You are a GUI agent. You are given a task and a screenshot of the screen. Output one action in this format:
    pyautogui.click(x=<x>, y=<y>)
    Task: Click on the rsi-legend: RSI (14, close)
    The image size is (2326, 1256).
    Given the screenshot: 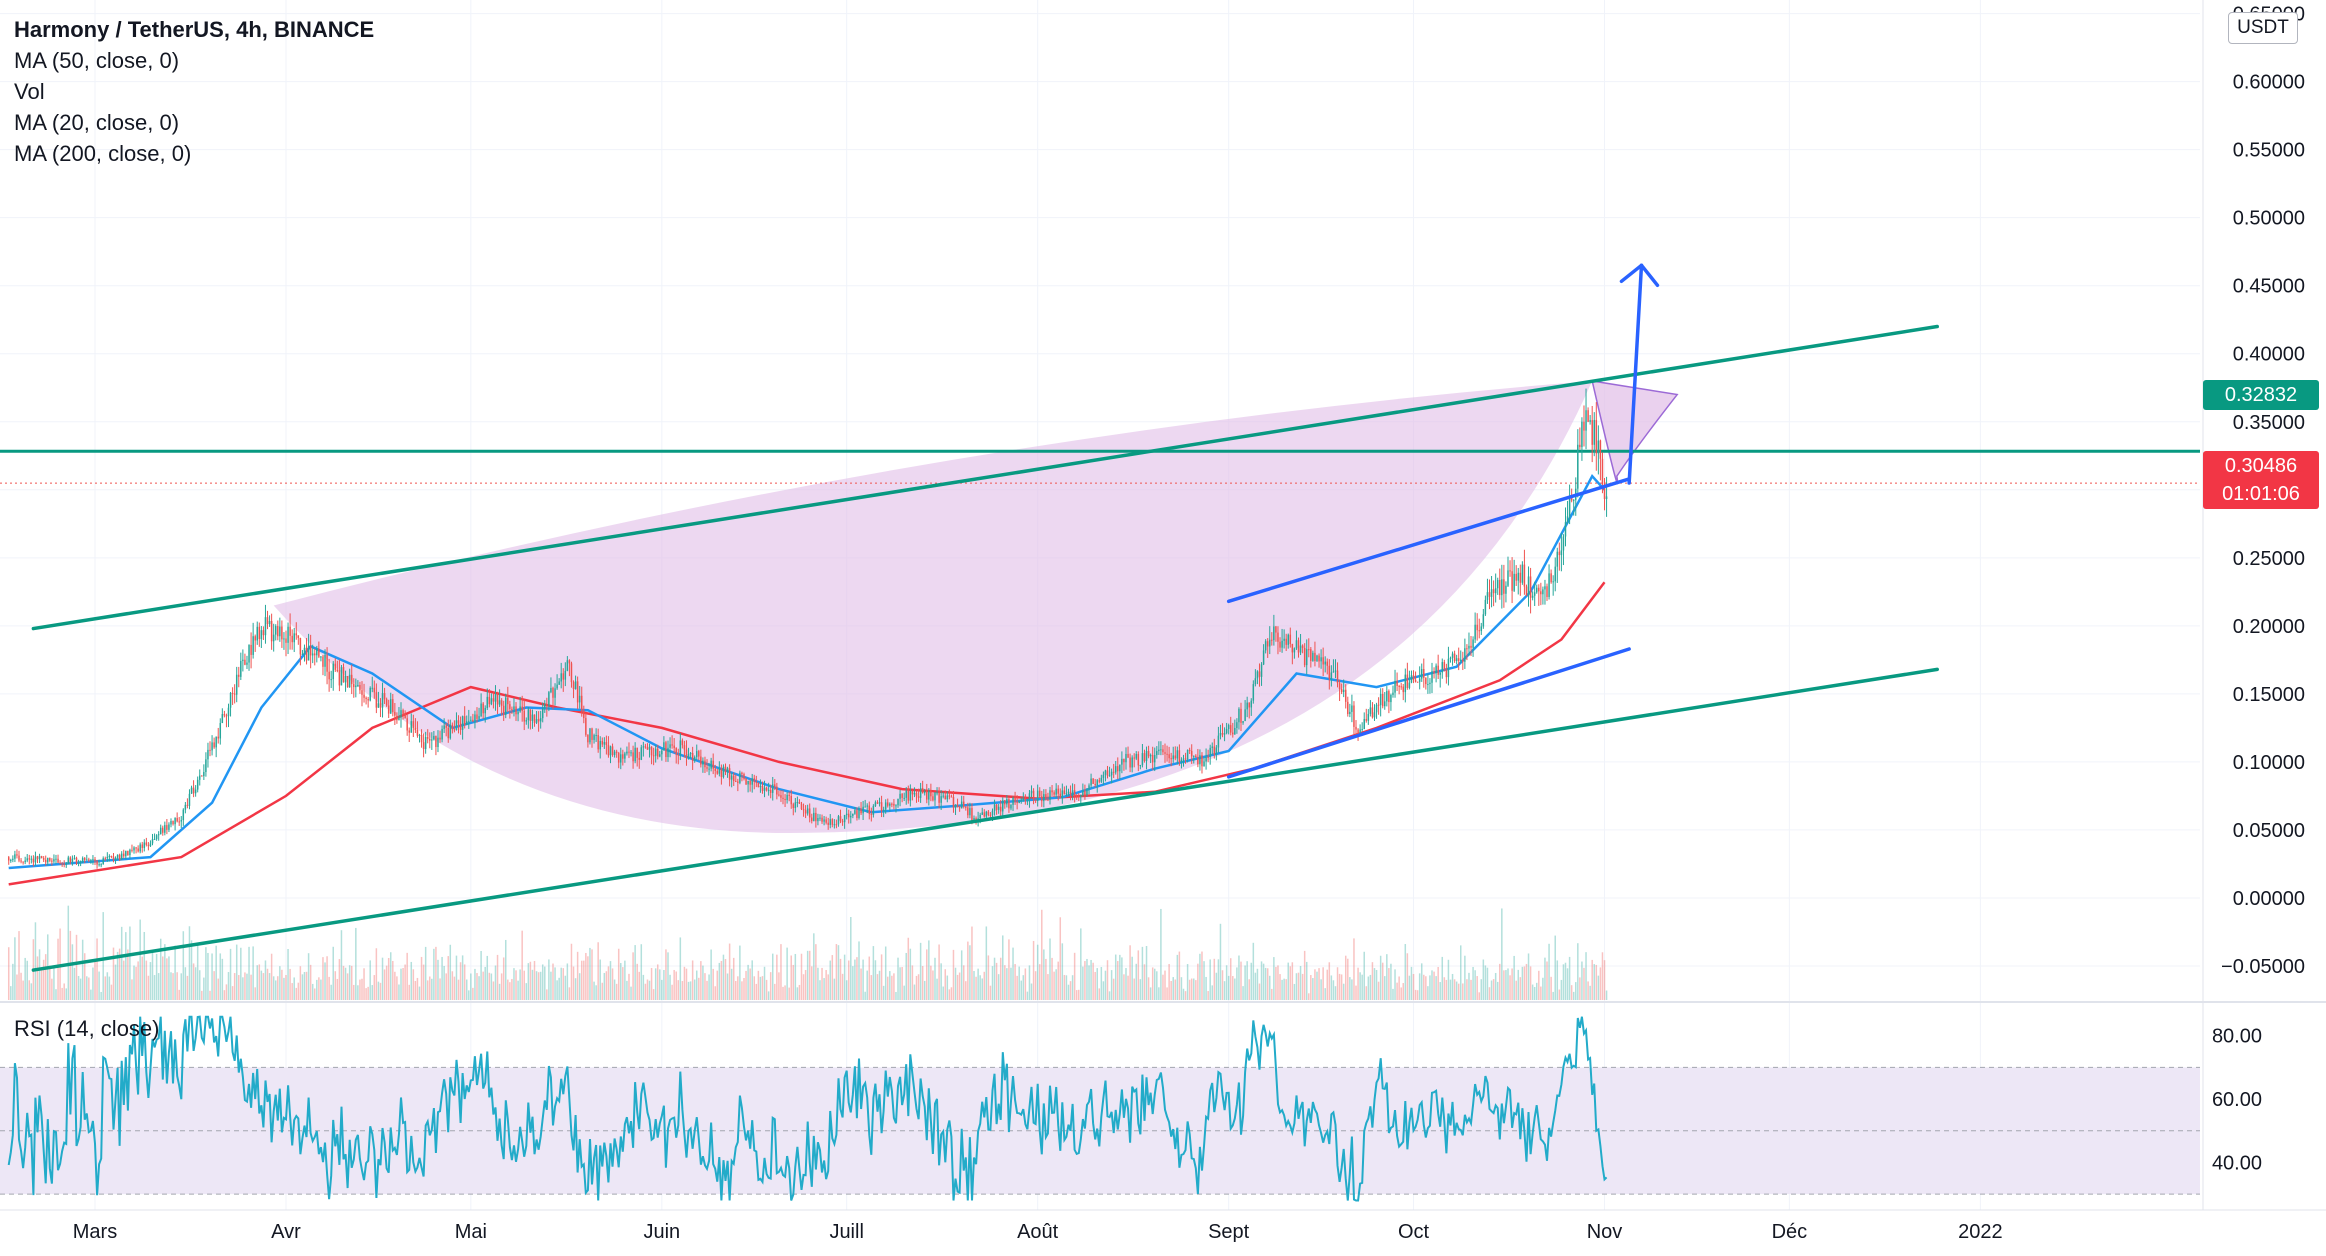 What is the action you would take?
    pyautogui.click(x=87, y=1028)
    